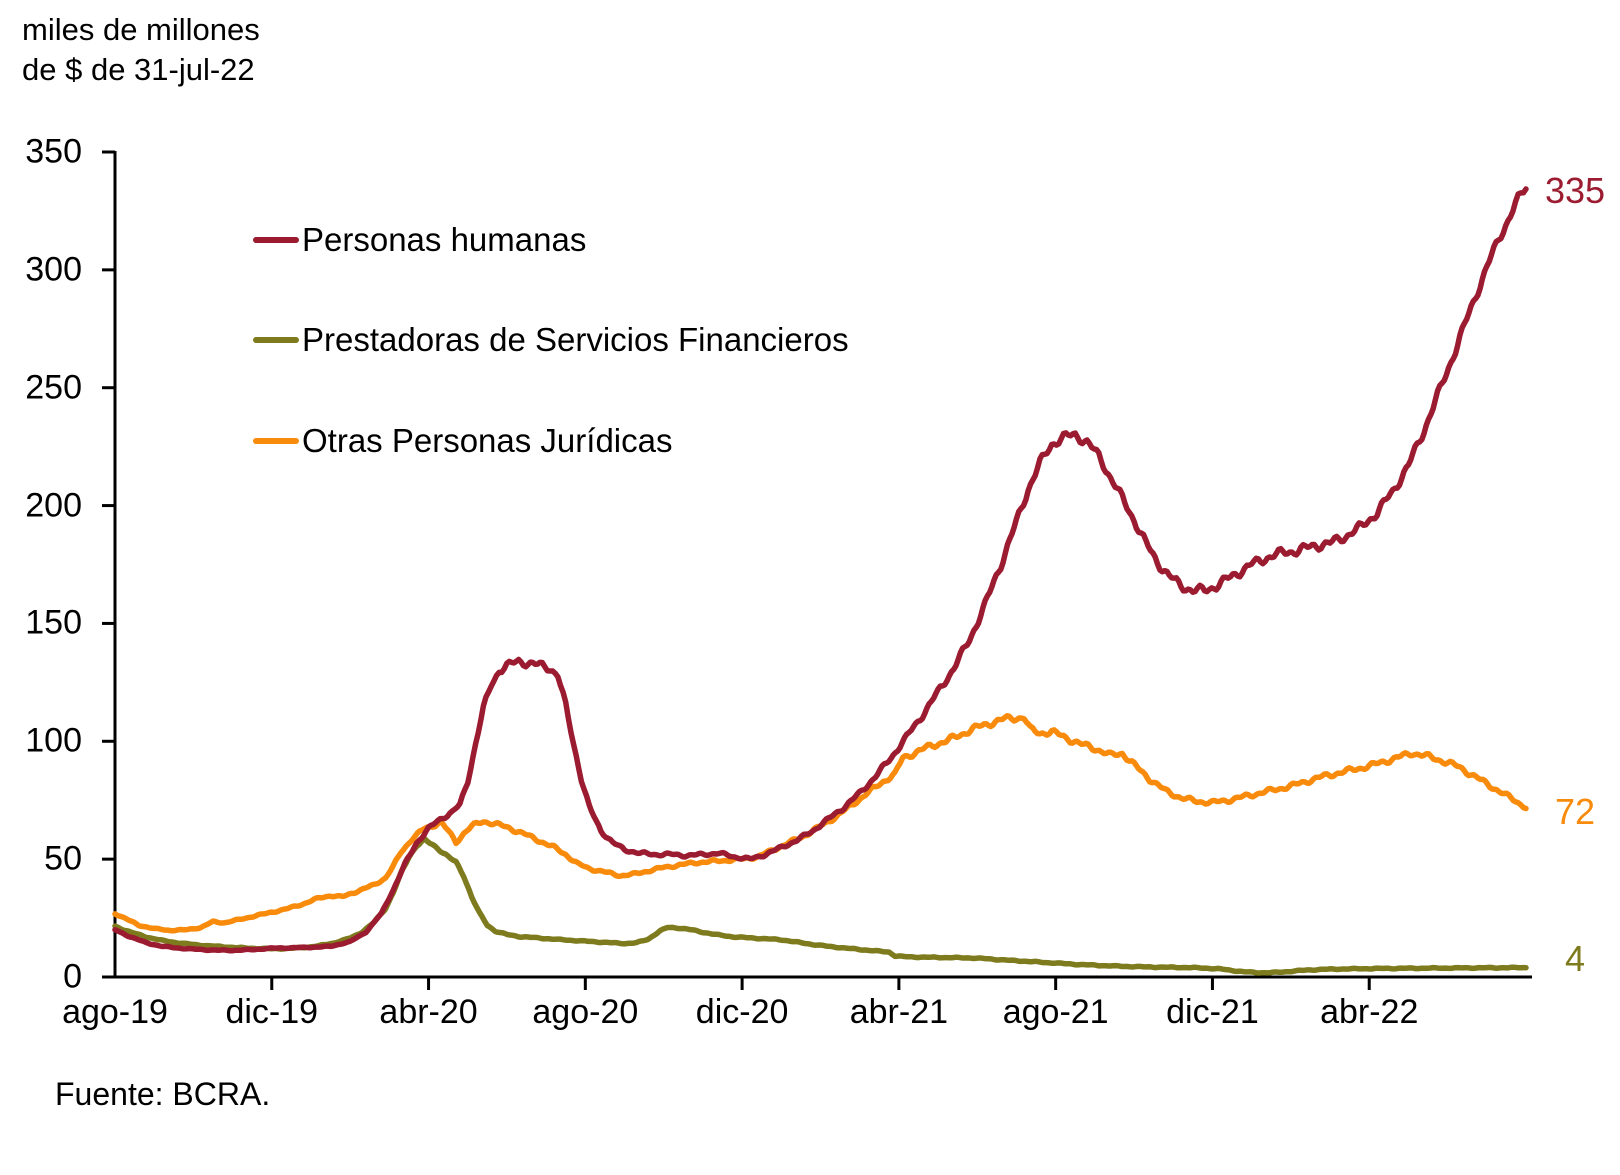 The height and width of the screenshot is (1175, 1620). I want to click on y-tick-label: 350, so click(53, 151).